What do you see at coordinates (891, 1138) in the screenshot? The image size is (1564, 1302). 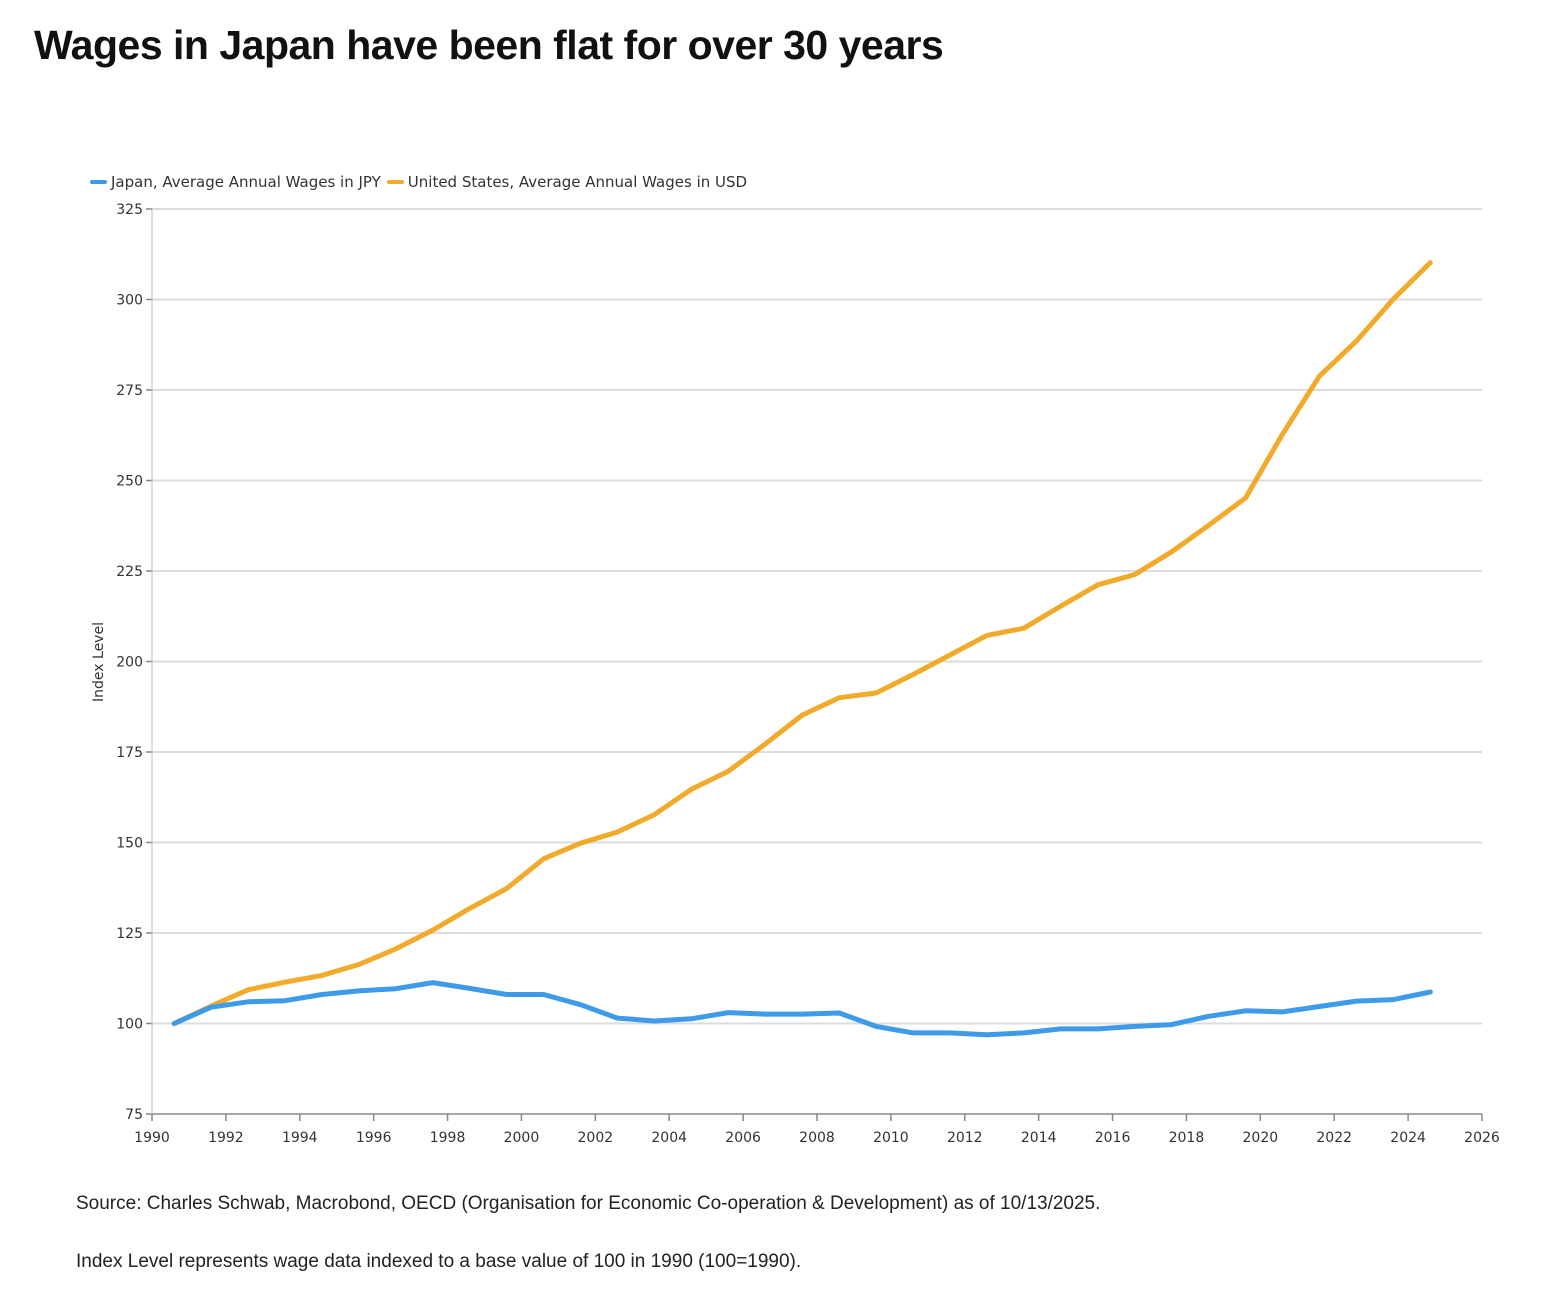 I see `x-tick-label: 2010` at bounding box center [891, 1138].